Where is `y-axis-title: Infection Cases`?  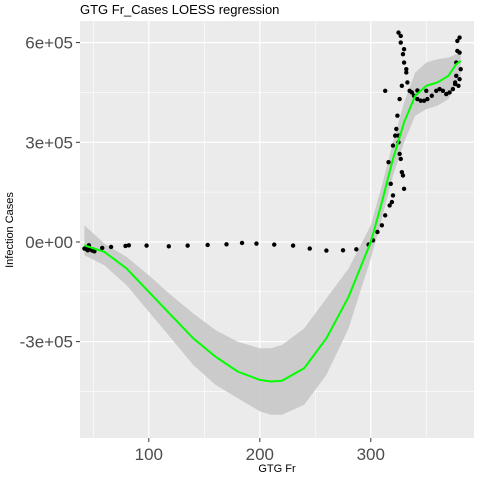 y-axis-title: Infection Cases is located at coordinates (10, 230).